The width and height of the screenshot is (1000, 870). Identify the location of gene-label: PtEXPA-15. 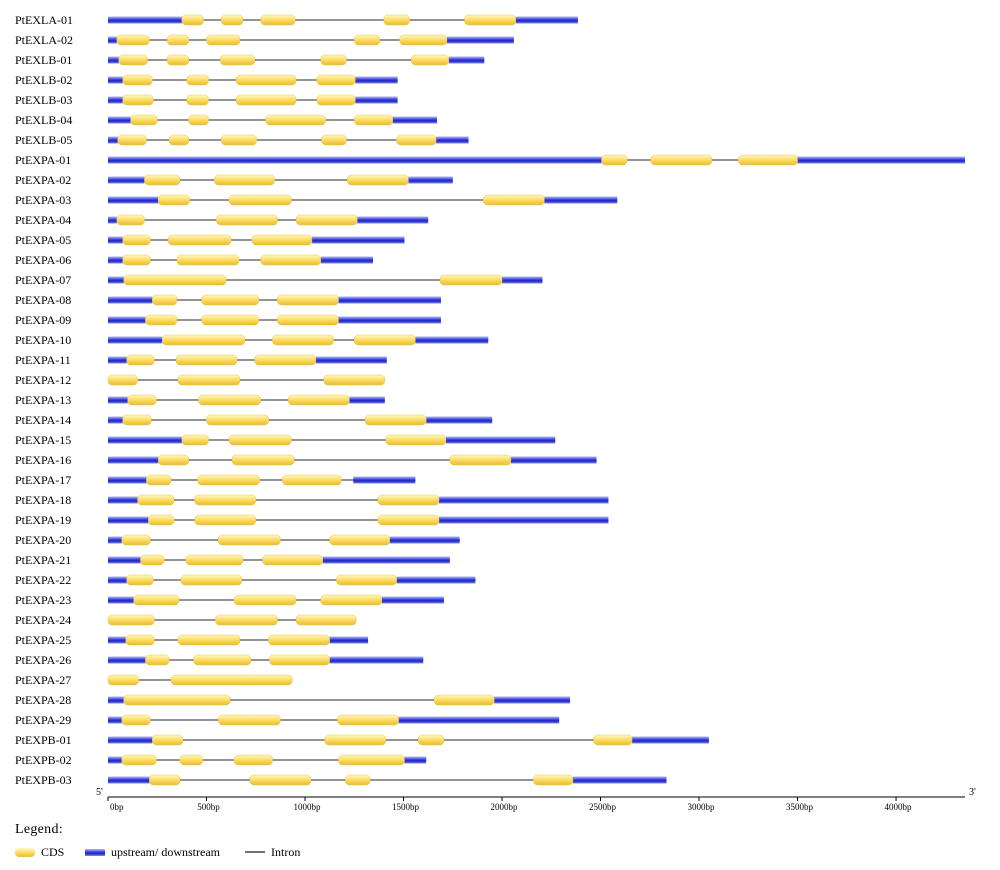
(43, 440).